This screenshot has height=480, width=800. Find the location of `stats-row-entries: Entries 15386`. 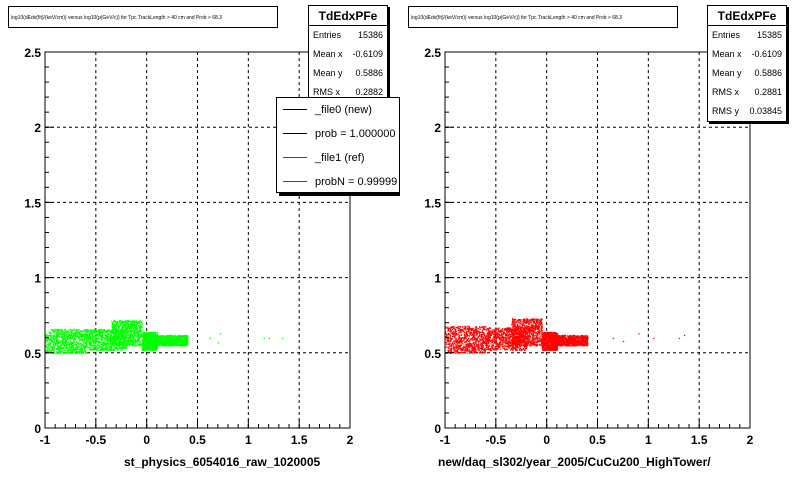

stats-row-entries: Entries 15386 is located at coordinates (348, 35).